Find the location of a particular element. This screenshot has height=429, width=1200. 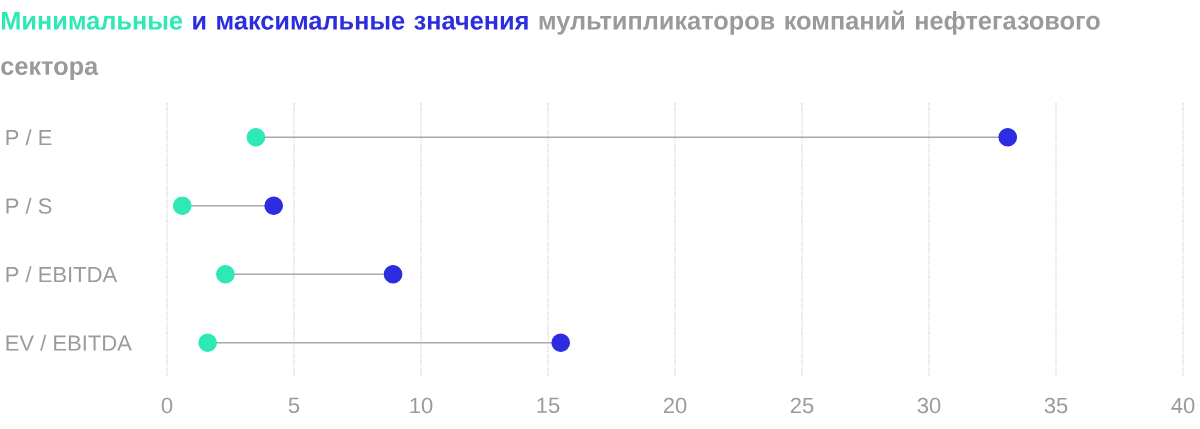

y-tick-label: P / S is located at coordinates (29, 205).